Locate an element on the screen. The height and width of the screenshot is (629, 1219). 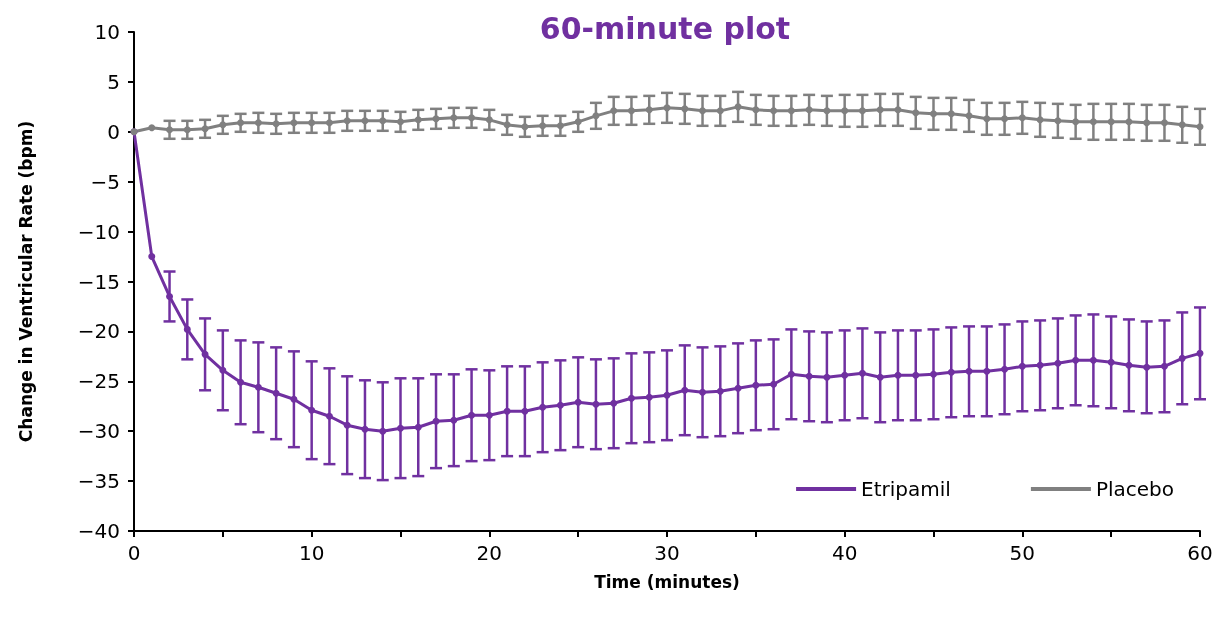
y-tick-label: −20 is located at coordinates (98, 331).